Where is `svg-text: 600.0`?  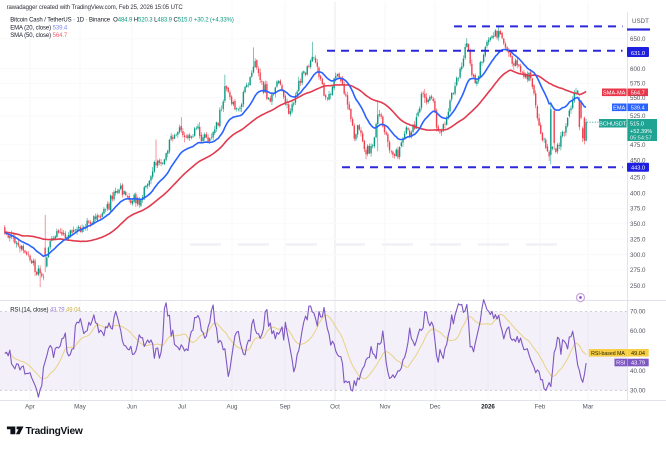 svg-text: 600.0 is located at coordinates (638, 69).